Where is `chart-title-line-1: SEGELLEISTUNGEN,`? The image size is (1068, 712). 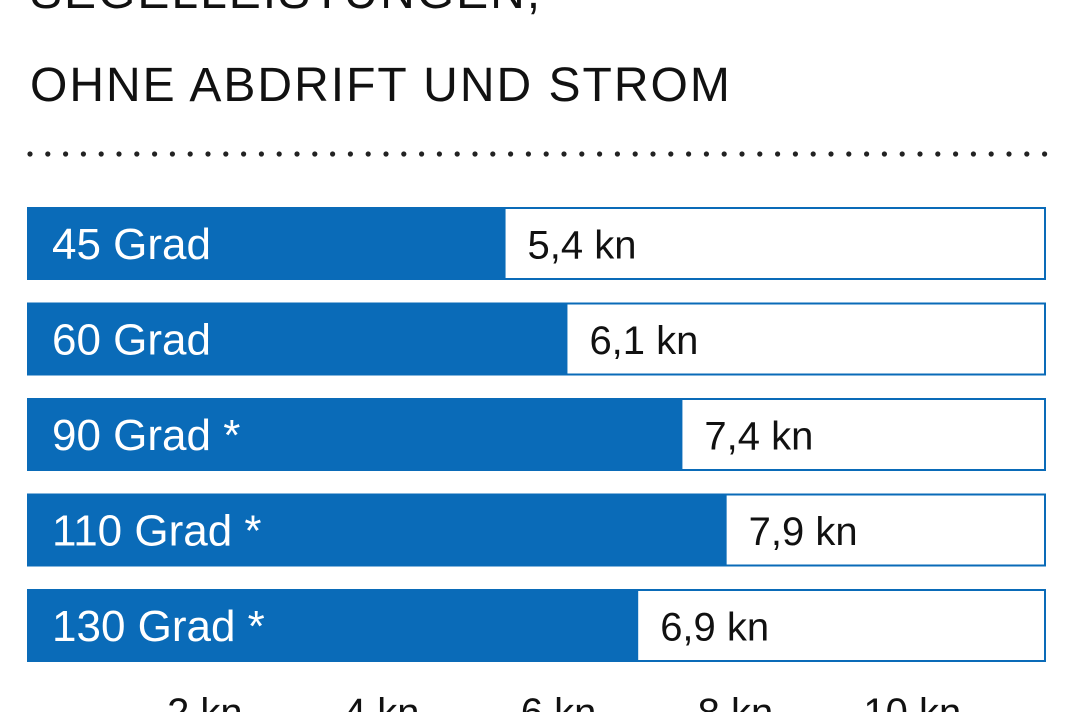
chart-title-line-1: SEGELLEISTUNGEN, is located at coordinates (286, 9).